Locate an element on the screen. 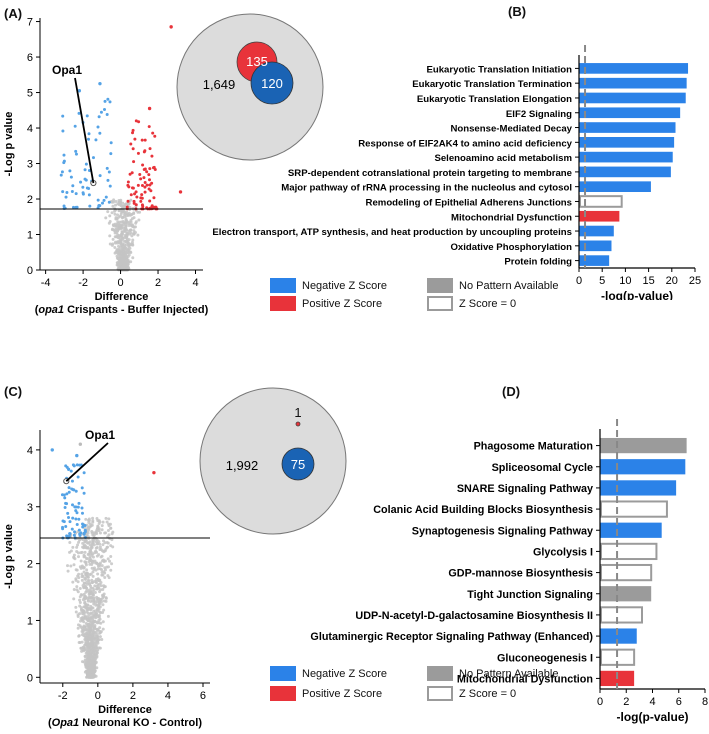  x-tick-label: 15 is located at coordinates (648, 281).